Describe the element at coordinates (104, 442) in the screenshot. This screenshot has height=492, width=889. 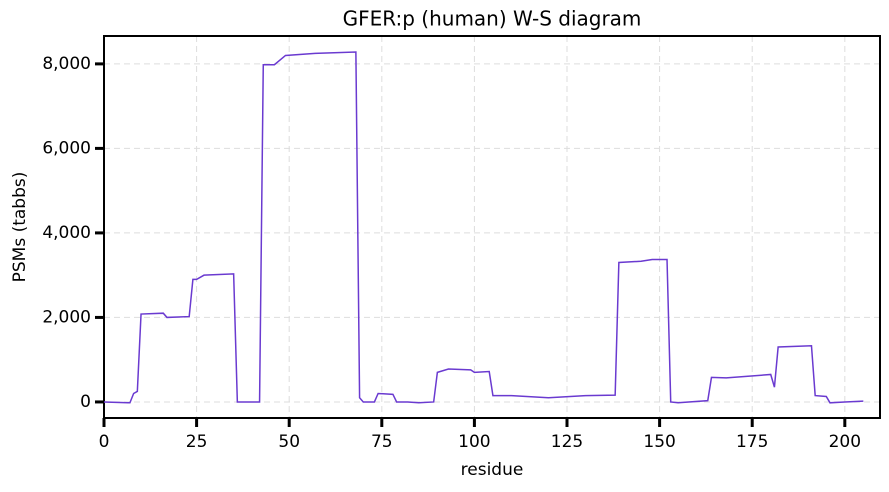
I see `x-tick-label: 0` at that location.